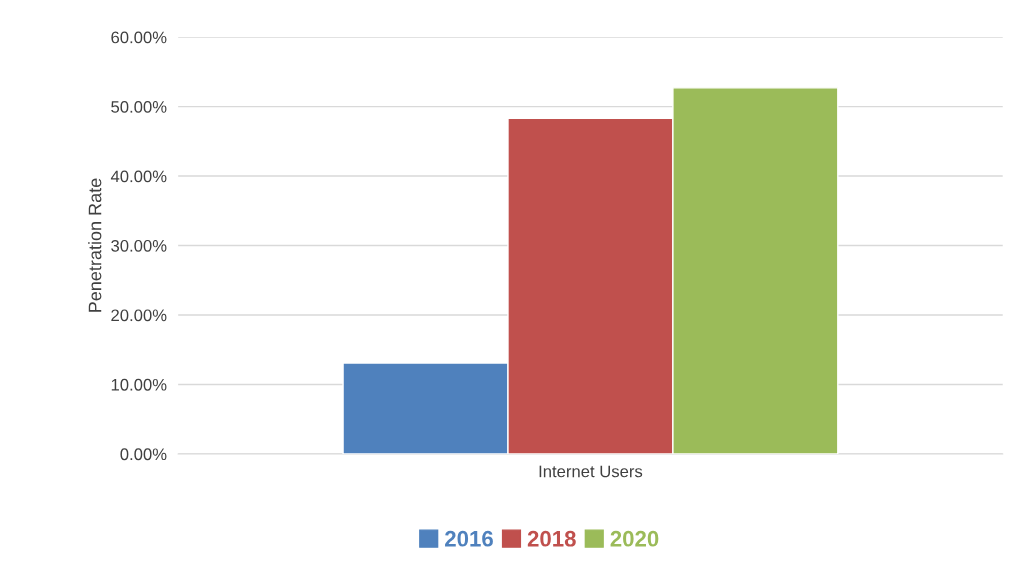 Image resolution: width=1018 pixels, height=571 pixels. I want to click on y-axis-title: Penetration Rate, so click(95, 245).